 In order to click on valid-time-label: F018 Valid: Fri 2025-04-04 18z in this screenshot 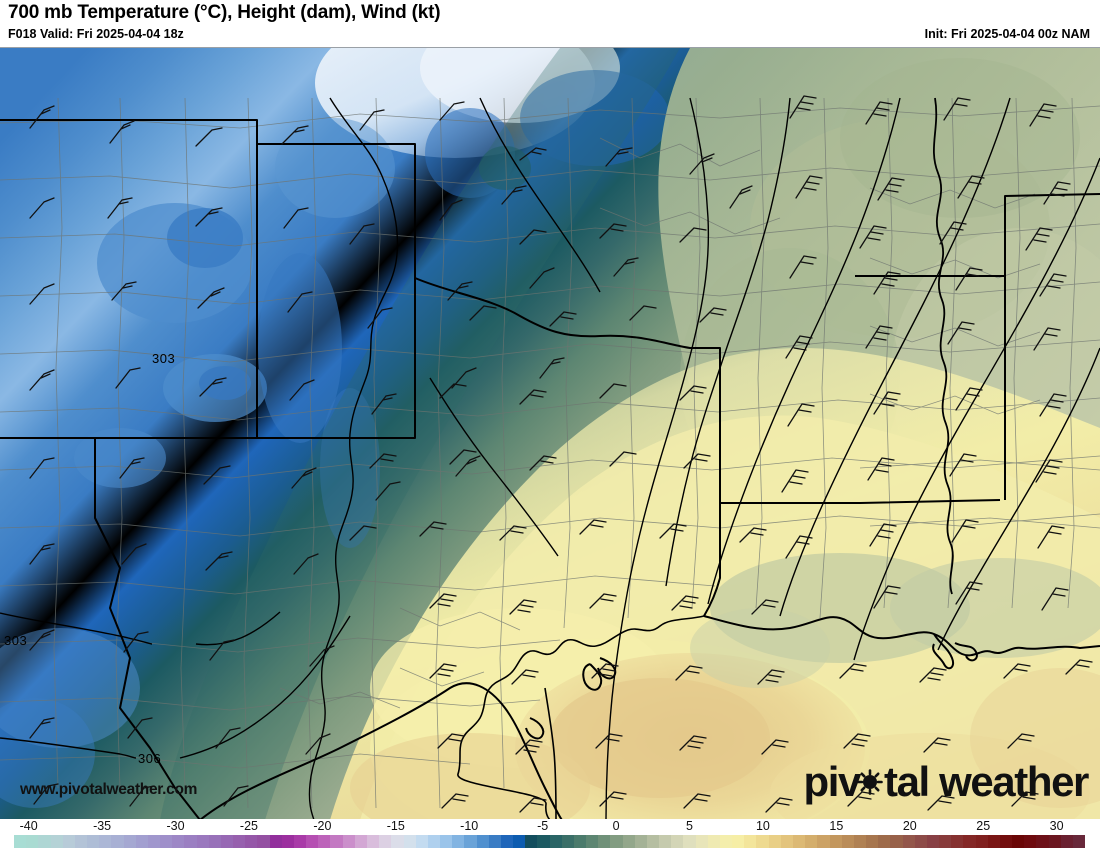, I will do `click(96, 34)`.